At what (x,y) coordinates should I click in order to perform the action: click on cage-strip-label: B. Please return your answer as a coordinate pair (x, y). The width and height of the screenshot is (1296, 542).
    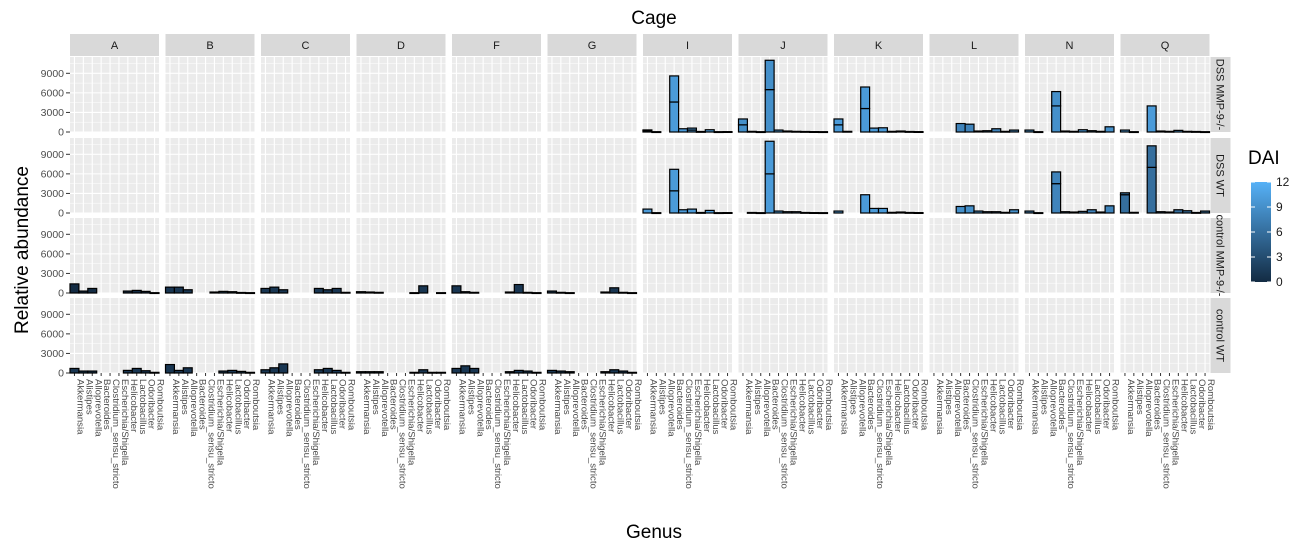
    Looking at the image, I should click on (209, 46).